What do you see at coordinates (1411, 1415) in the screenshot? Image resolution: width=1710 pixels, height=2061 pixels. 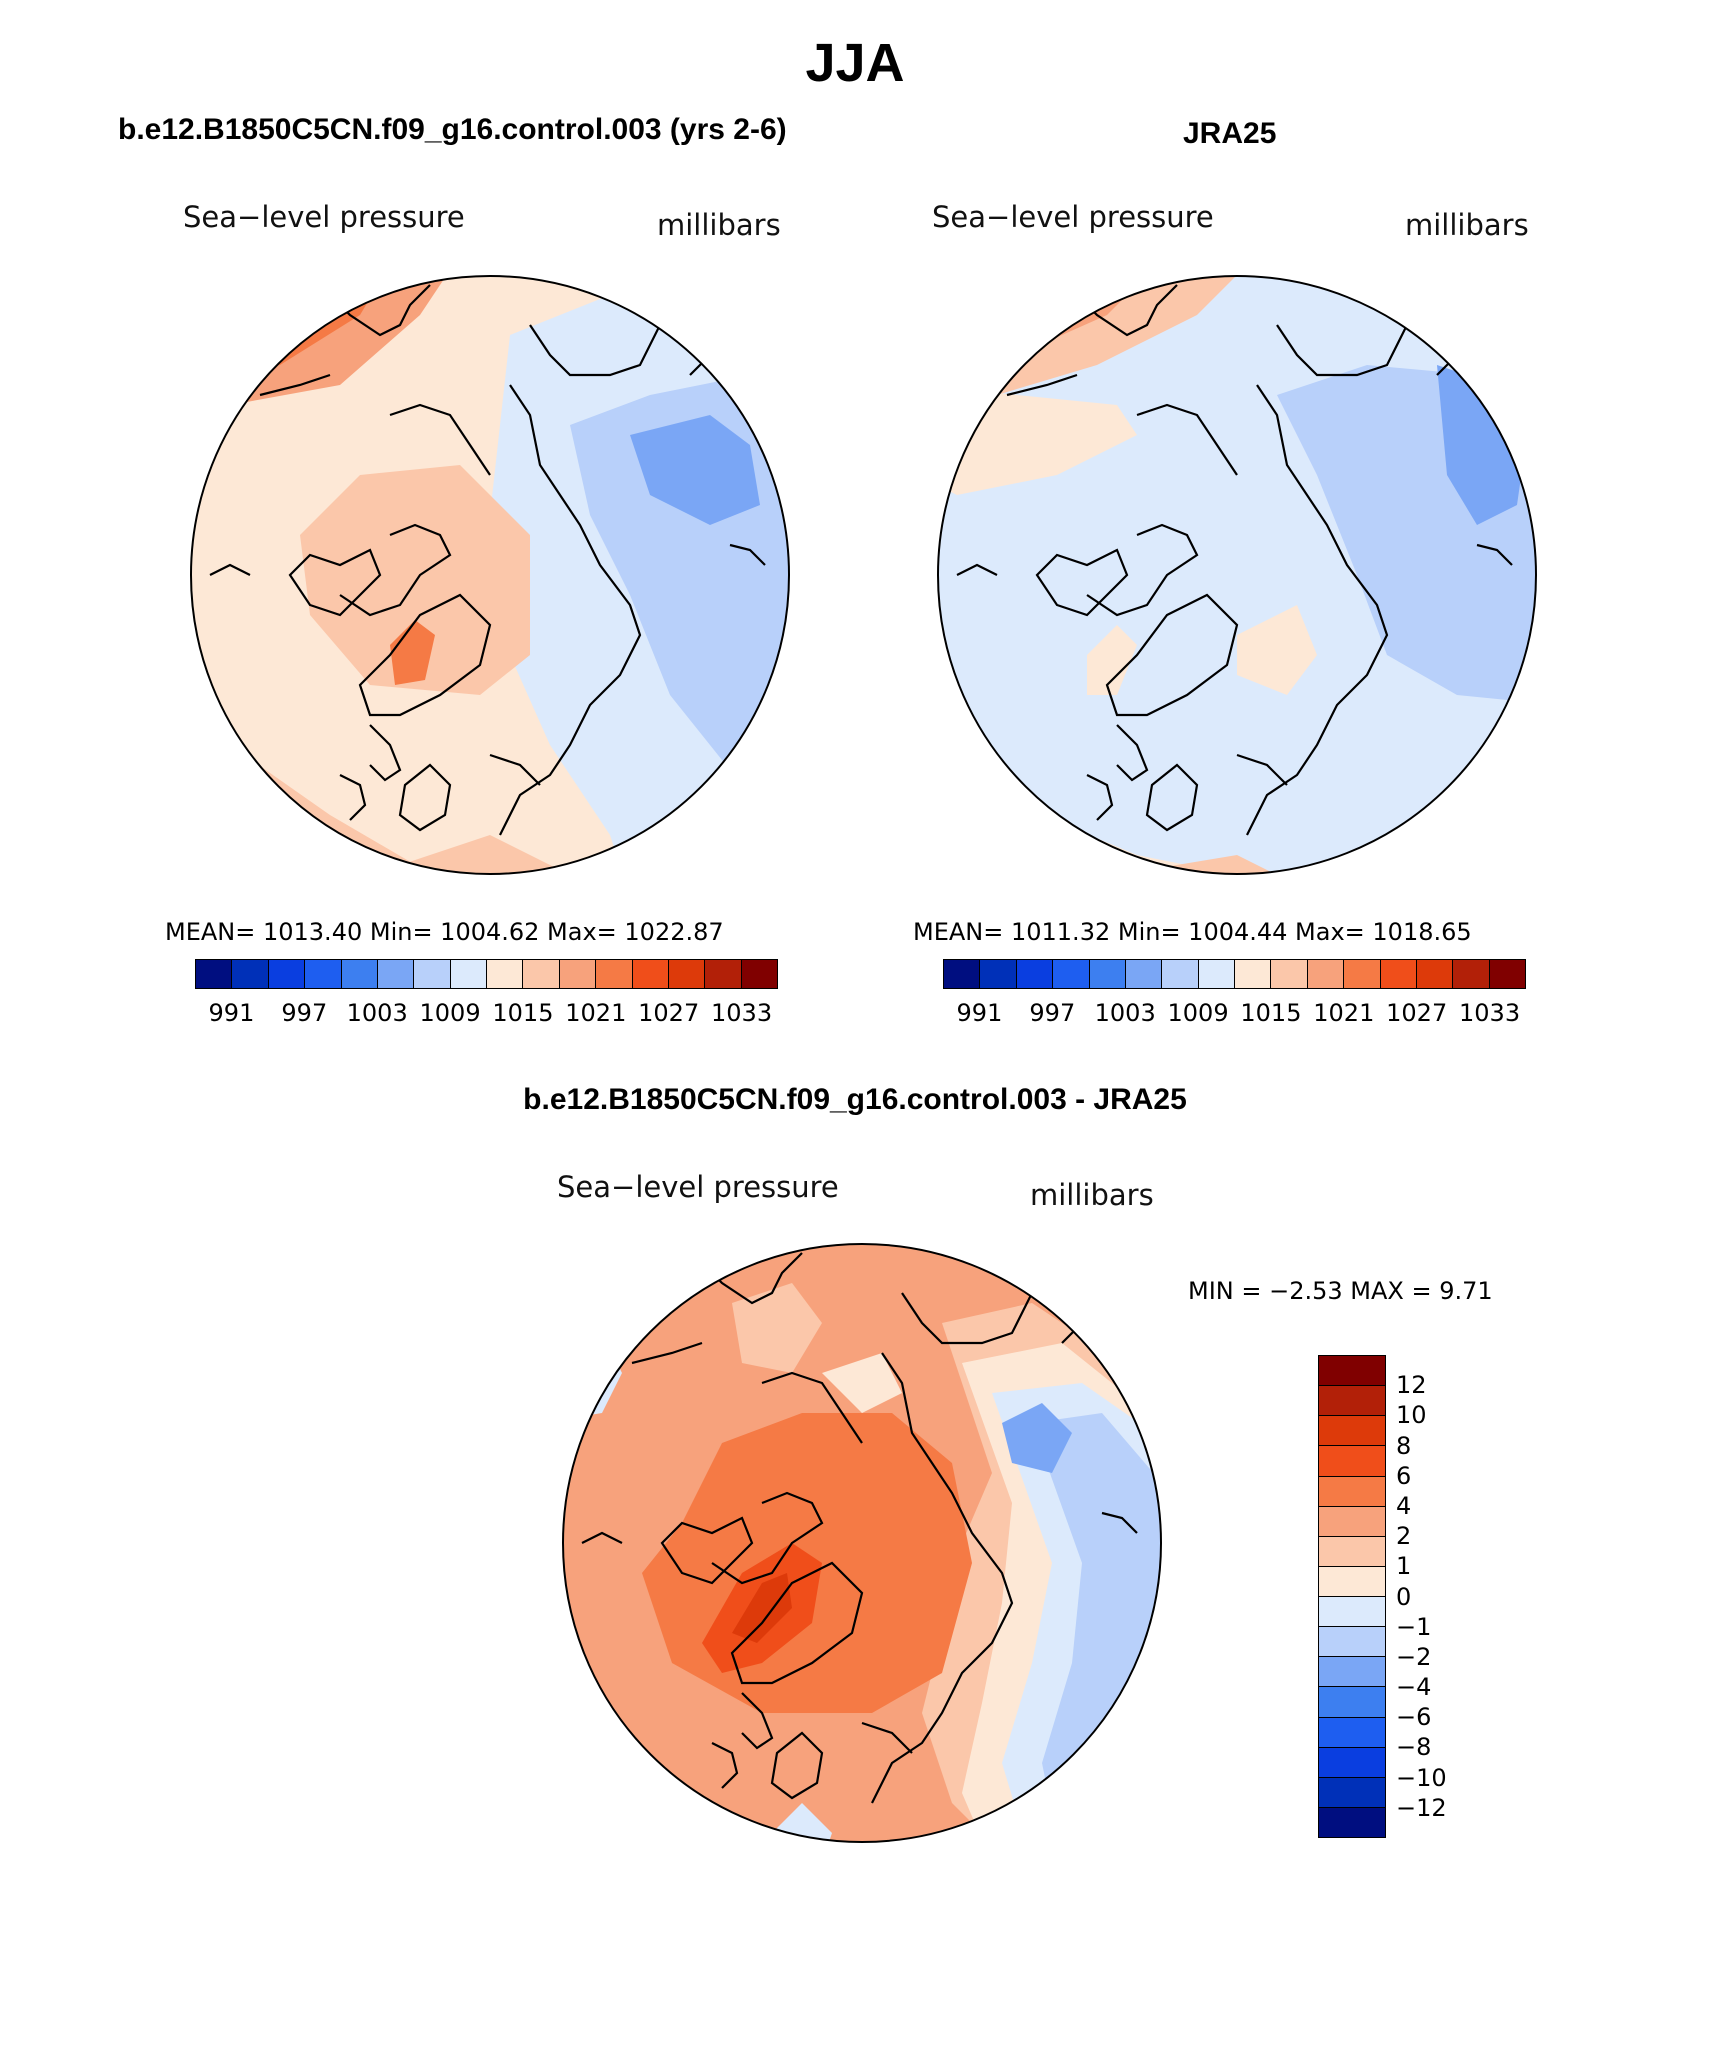 I see `colorbar-tick-label: 10` at bounding box center [1411, 1415].